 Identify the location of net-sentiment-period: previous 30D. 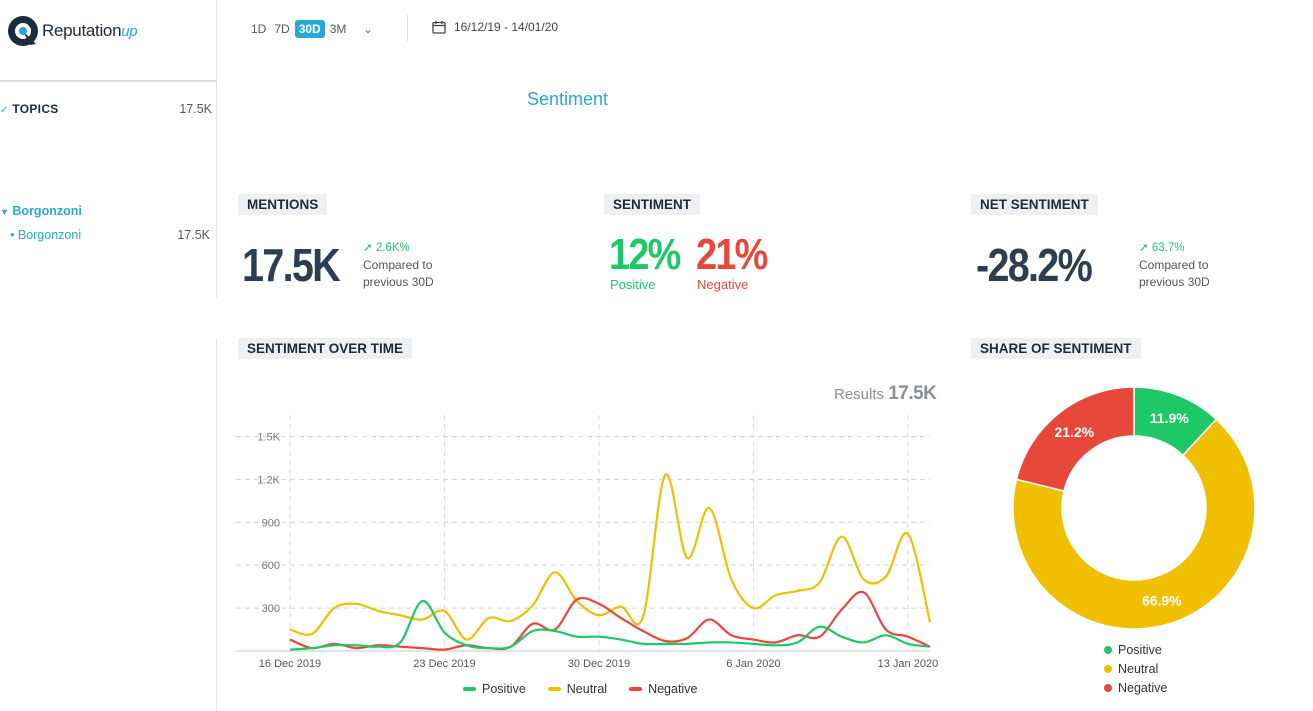
(1174, 282).